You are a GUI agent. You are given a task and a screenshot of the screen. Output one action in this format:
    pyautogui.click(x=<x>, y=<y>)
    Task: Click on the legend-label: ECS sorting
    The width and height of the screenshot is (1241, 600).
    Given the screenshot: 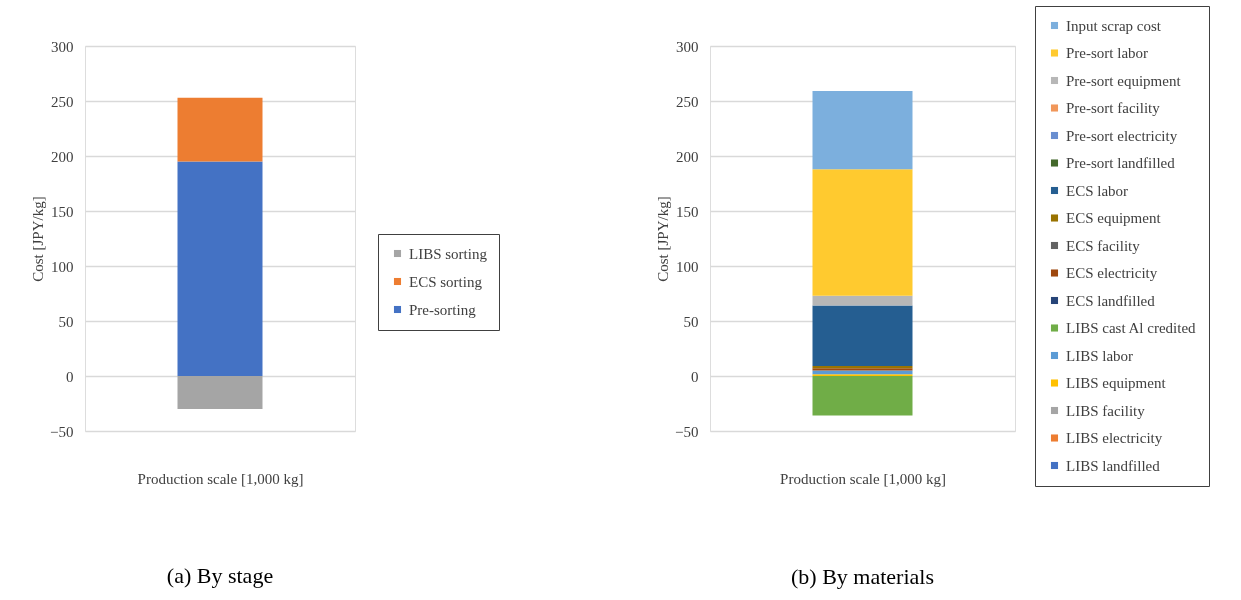 What is the action you would take?
    pyautogui.click(x=446, y=281)
    